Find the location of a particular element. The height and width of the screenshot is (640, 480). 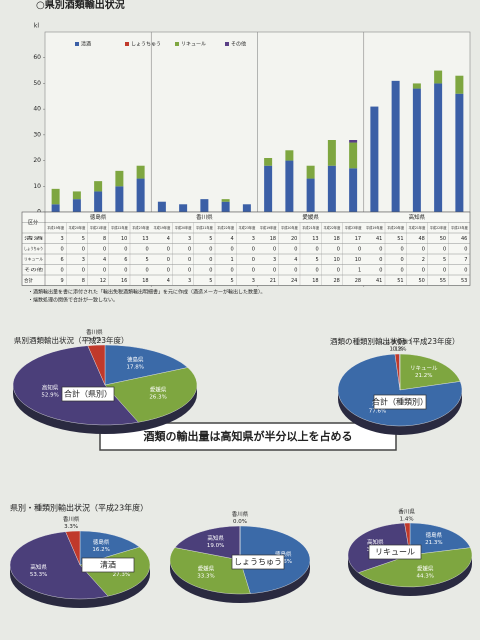

legend-label: リキュール is located at coordinates (193, 45).